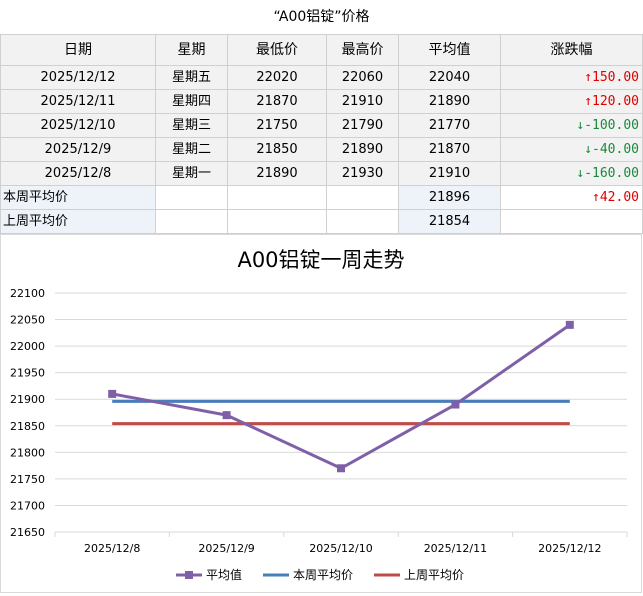 The image size is (643, 596). I want to click on cell-low: 22020, so click(277, 77).